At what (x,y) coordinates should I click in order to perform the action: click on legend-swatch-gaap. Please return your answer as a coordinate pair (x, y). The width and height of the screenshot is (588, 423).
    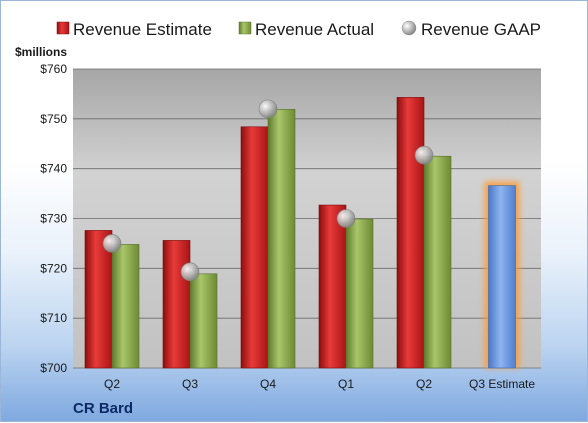
    Looking at the image, I should click on (409, 28).